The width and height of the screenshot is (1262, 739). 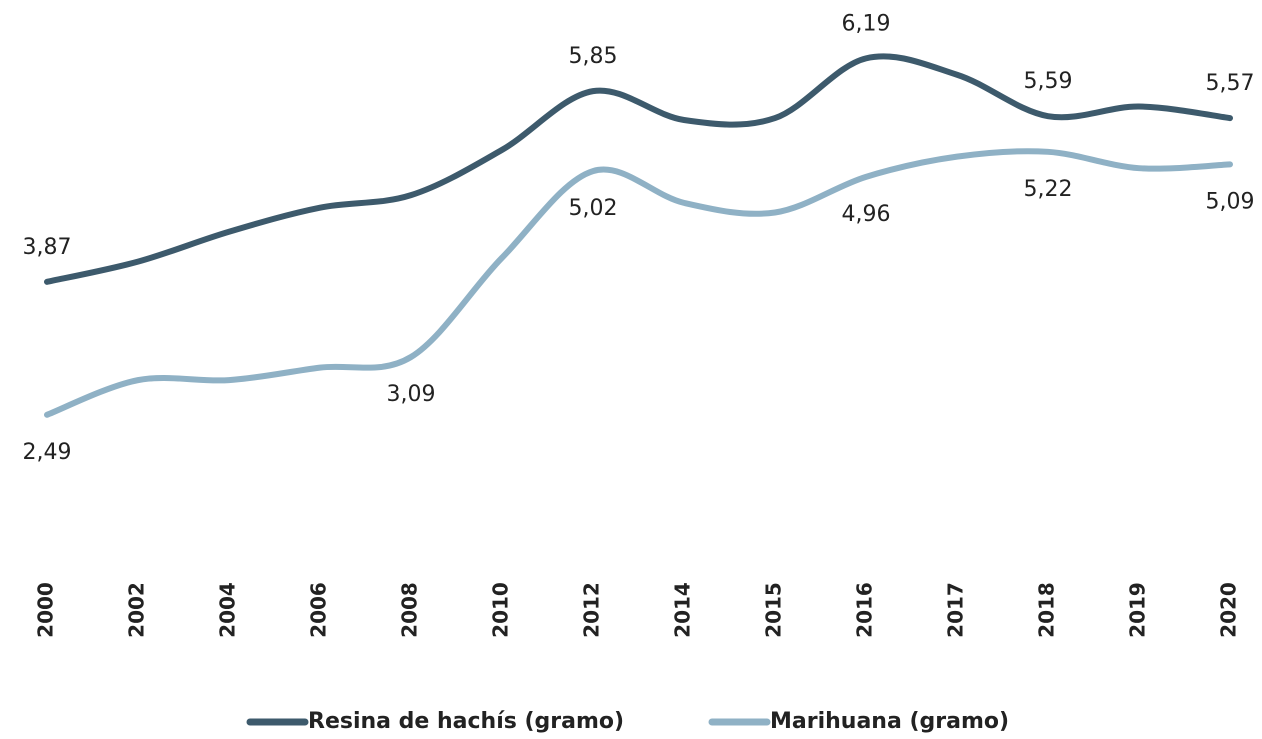 I want to click on data-label: 5,02, so click(x=593, y=208).